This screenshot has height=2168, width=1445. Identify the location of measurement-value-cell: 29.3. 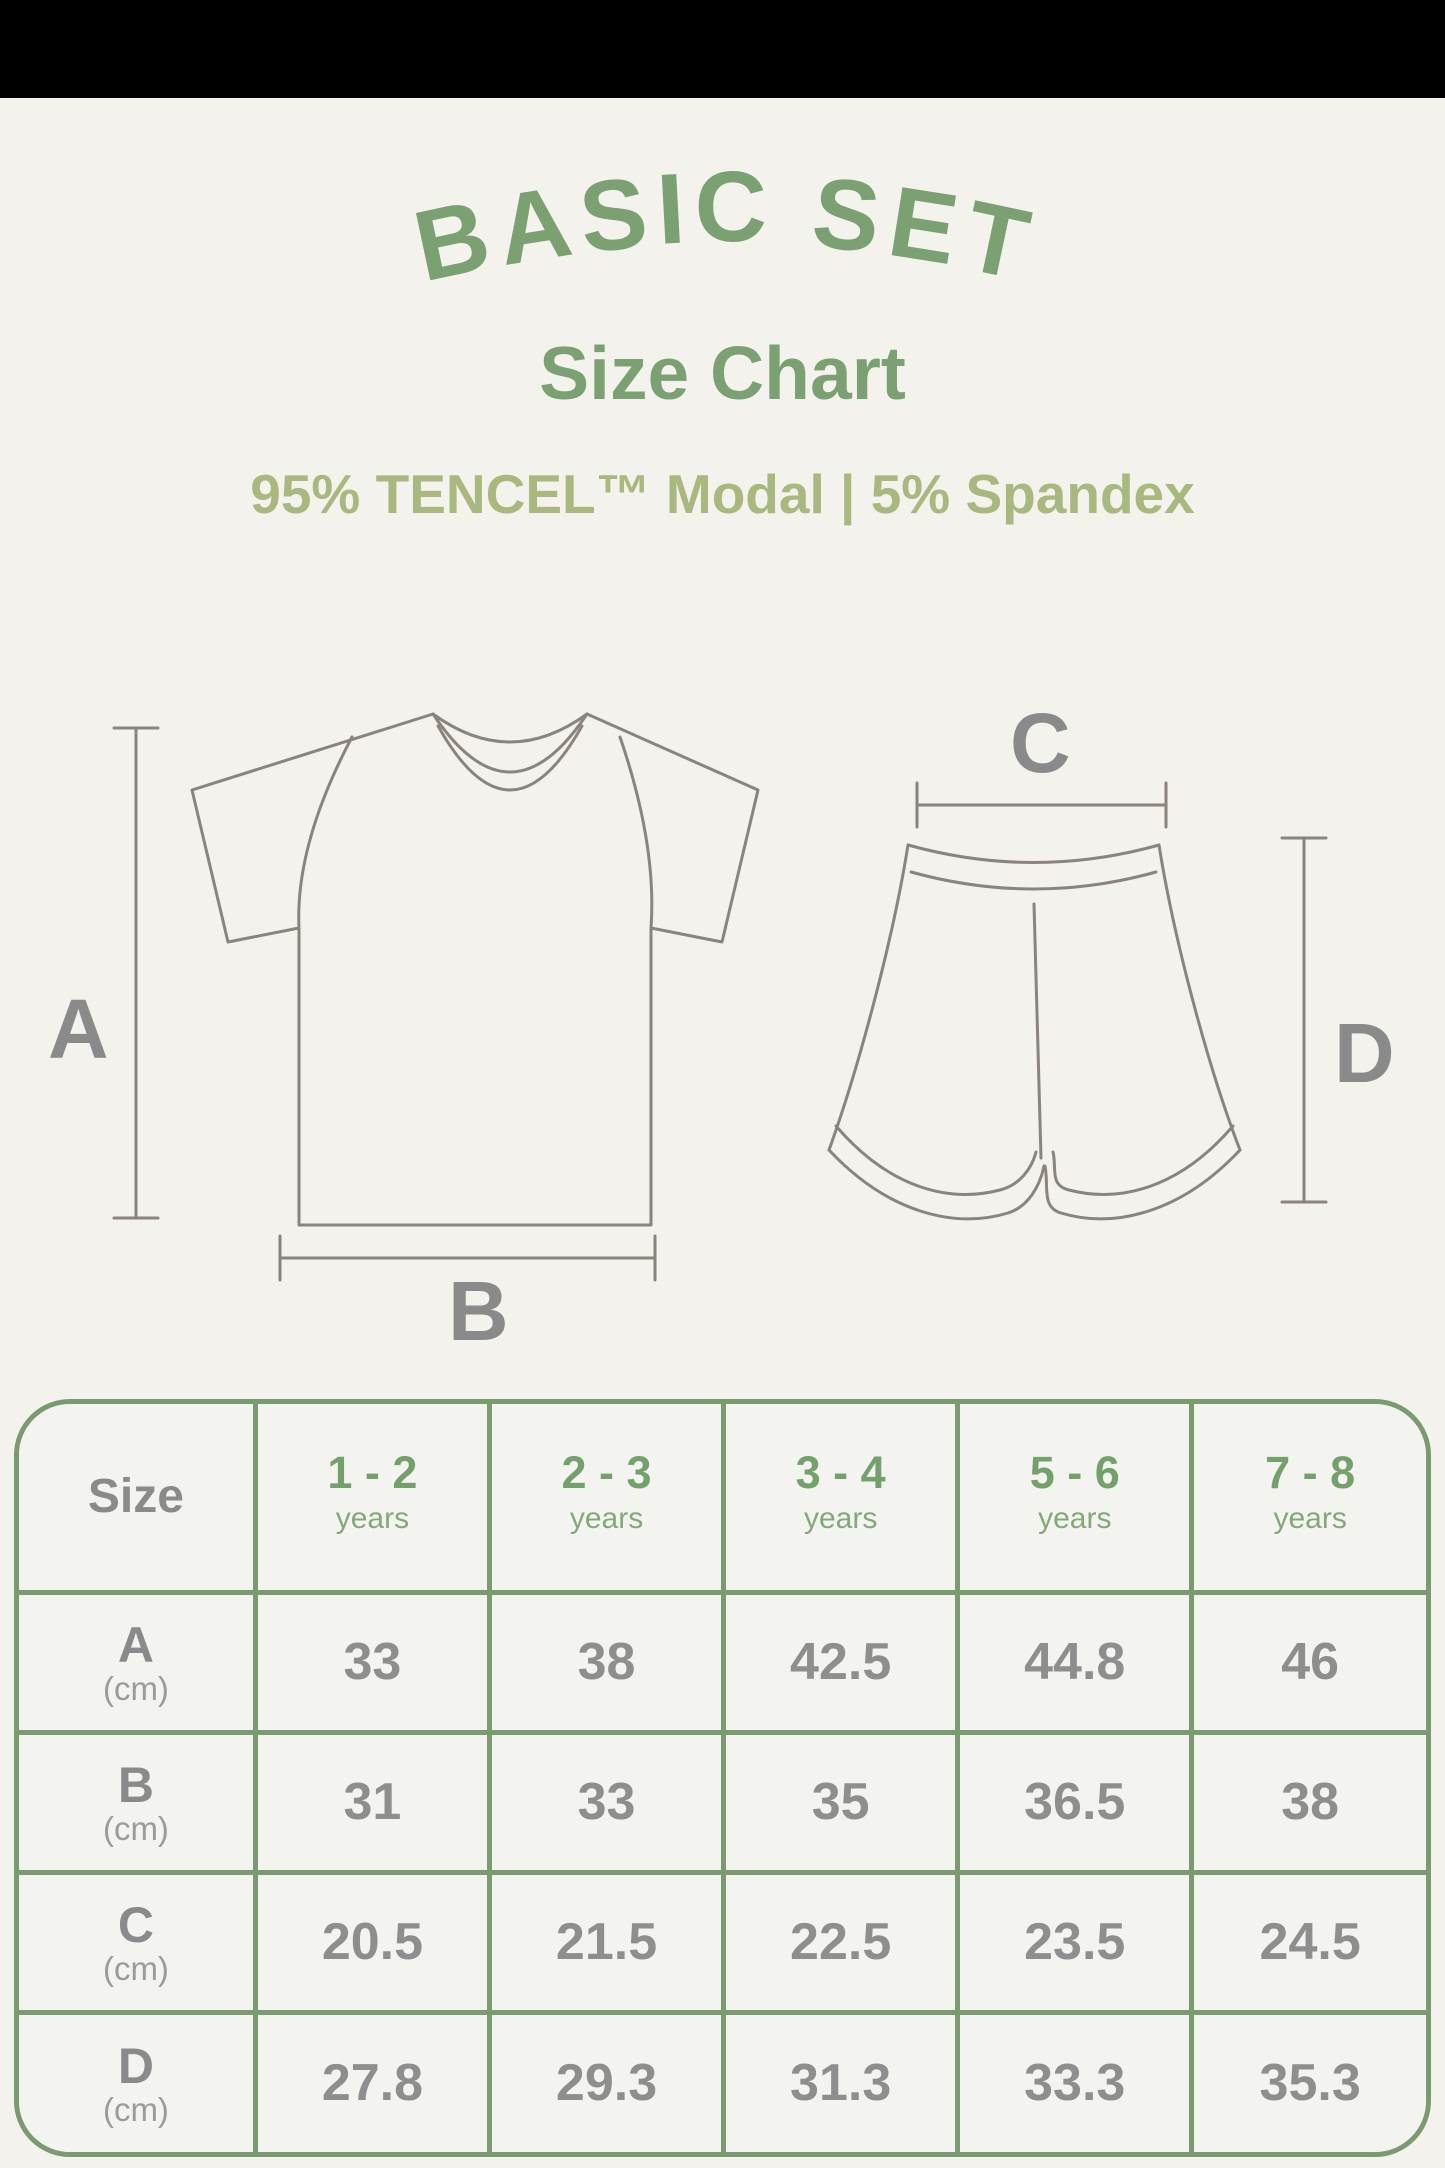
(606, 2080).